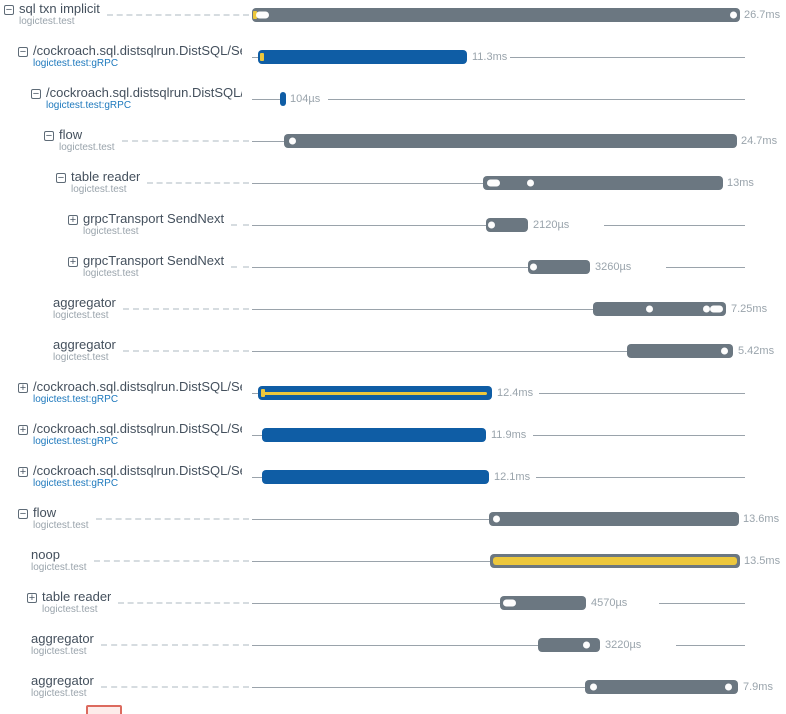  Describe the element at coordinates (59, 9) in the screenshot. I see `span-operation-name: sql txn implicit` at that location.